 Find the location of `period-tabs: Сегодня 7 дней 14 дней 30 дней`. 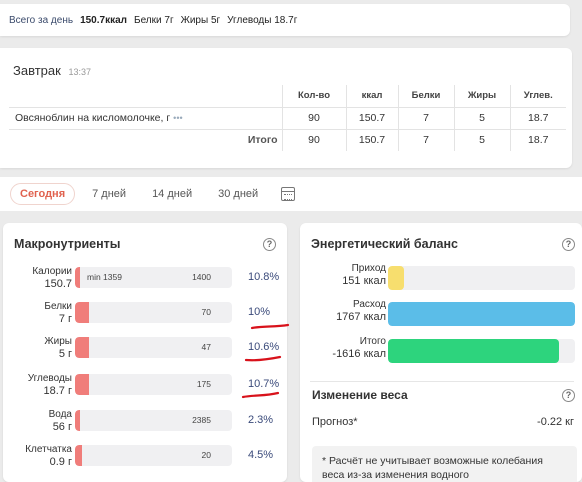

period-tabs: Сегодня 7 дней 14 дней 30 дней is located at coordinates (291, 194).